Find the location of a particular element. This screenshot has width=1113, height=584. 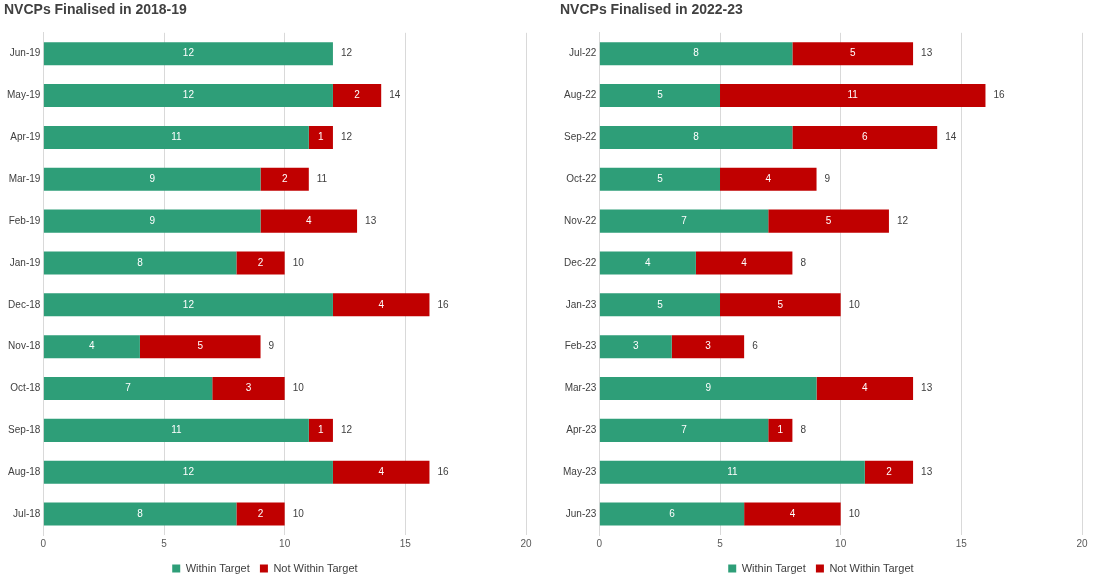

y-tick-label: Jun-19 is located at coordinates (25, 53).